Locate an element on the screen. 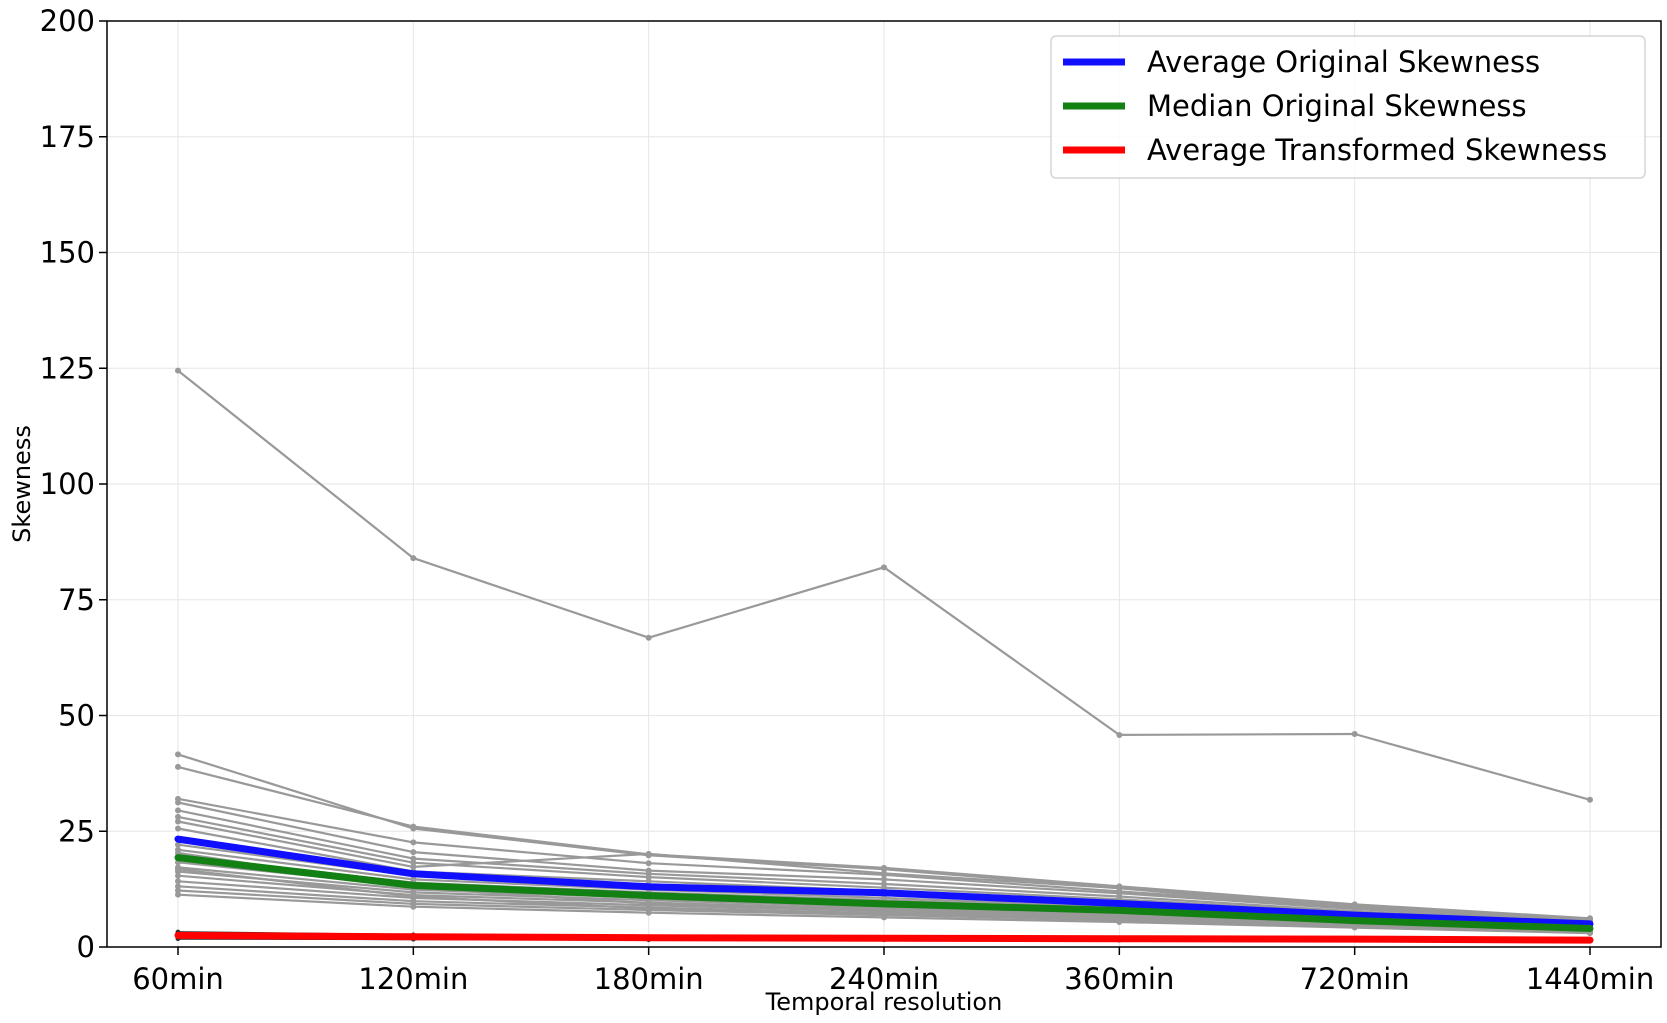 This screenshot has width=1667, height=1023. y-axis-title: Skewness is located at coordinates (22, 484).